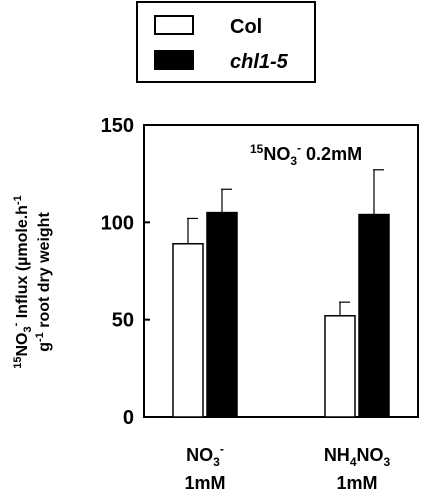 This screenshot has height=498, width=433. What do you see at coordinates (356, 483) in the screenshot?
I see `x-tick-label-ammonium-nitrate-line2: 1mM` at bounding box center [356, 483].